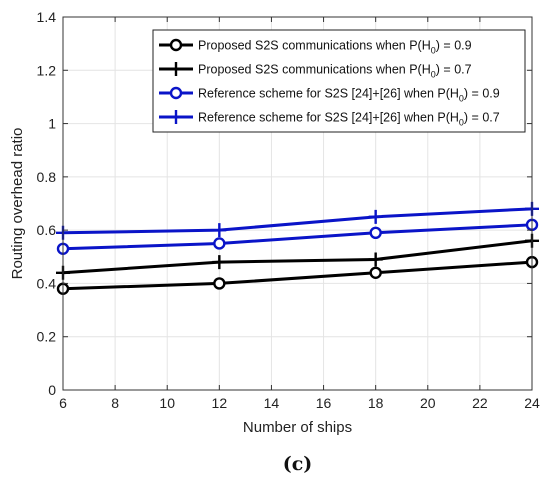  What do you see at coordinates (480, 403) in the screenshot?
I see `x-tick-label: 22` at bounding box center [480, 403].